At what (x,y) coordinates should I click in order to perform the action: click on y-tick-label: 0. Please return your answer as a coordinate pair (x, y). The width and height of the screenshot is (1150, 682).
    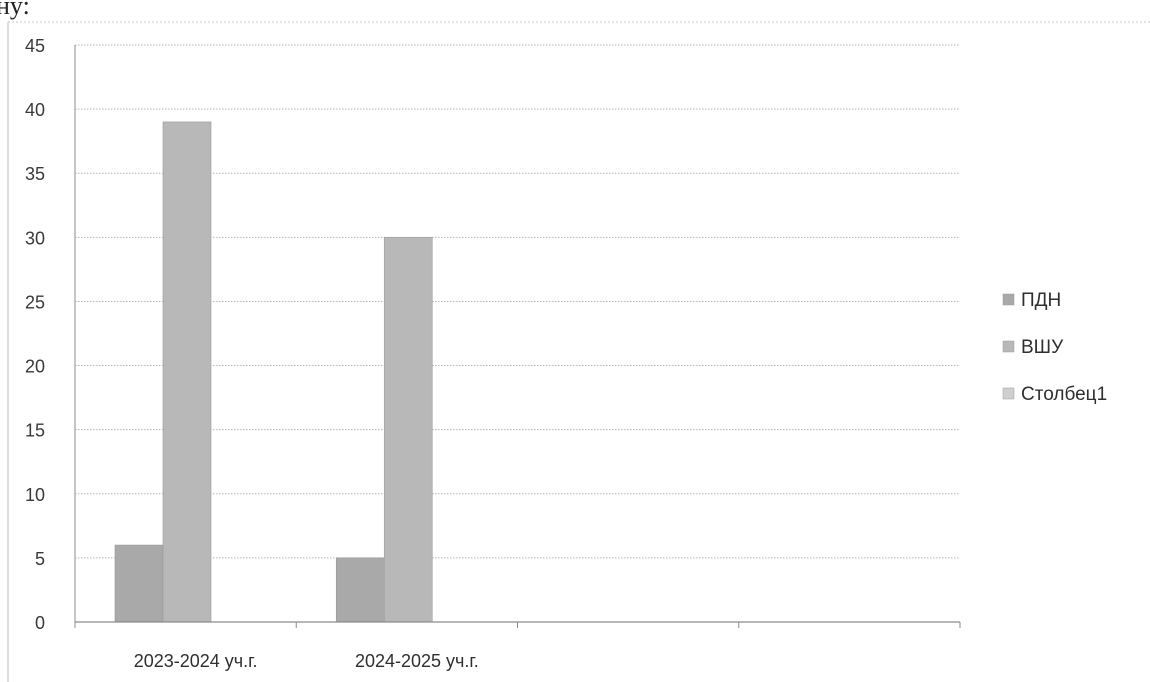
    Looking at the image, I should click on (40, 623).